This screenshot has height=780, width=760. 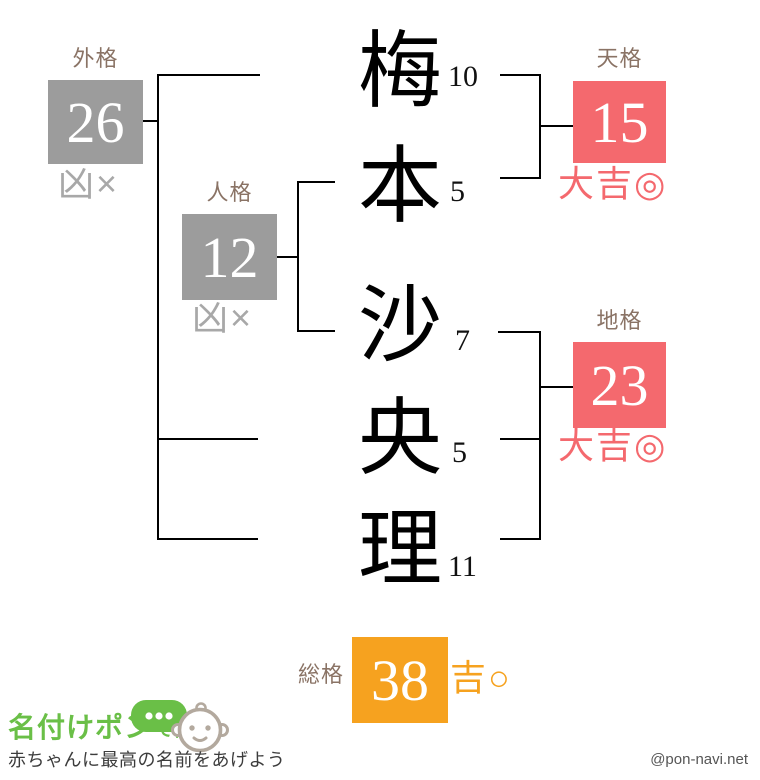 What do you see at coordinates (619, 320) in the screenshot?
I see `chikaku-label: 地格` at bounding box center [619, 320].